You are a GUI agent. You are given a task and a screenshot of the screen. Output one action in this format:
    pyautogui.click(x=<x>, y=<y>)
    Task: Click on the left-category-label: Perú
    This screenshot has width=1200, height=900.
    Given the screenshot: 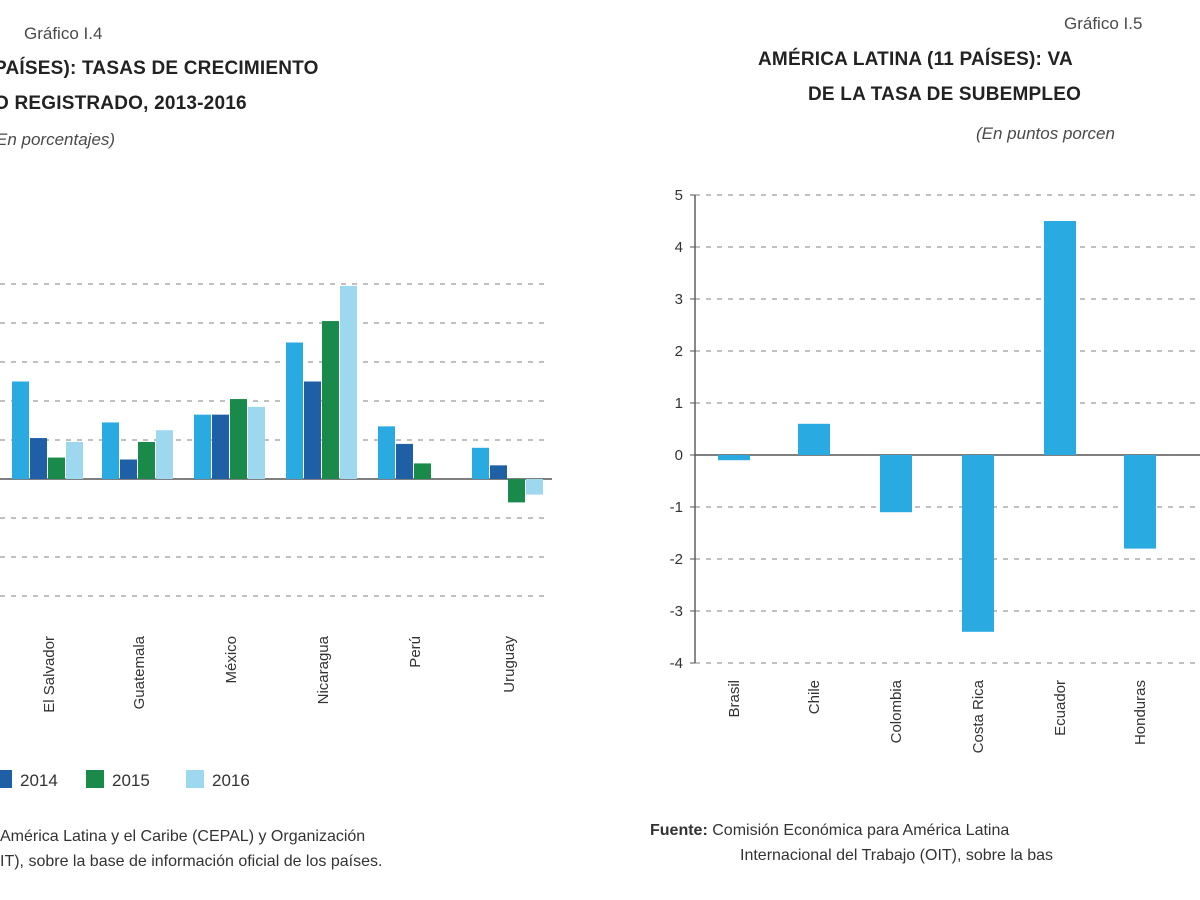 What is the action you would take?
    pyautogui.click(x=415, y=652)
    